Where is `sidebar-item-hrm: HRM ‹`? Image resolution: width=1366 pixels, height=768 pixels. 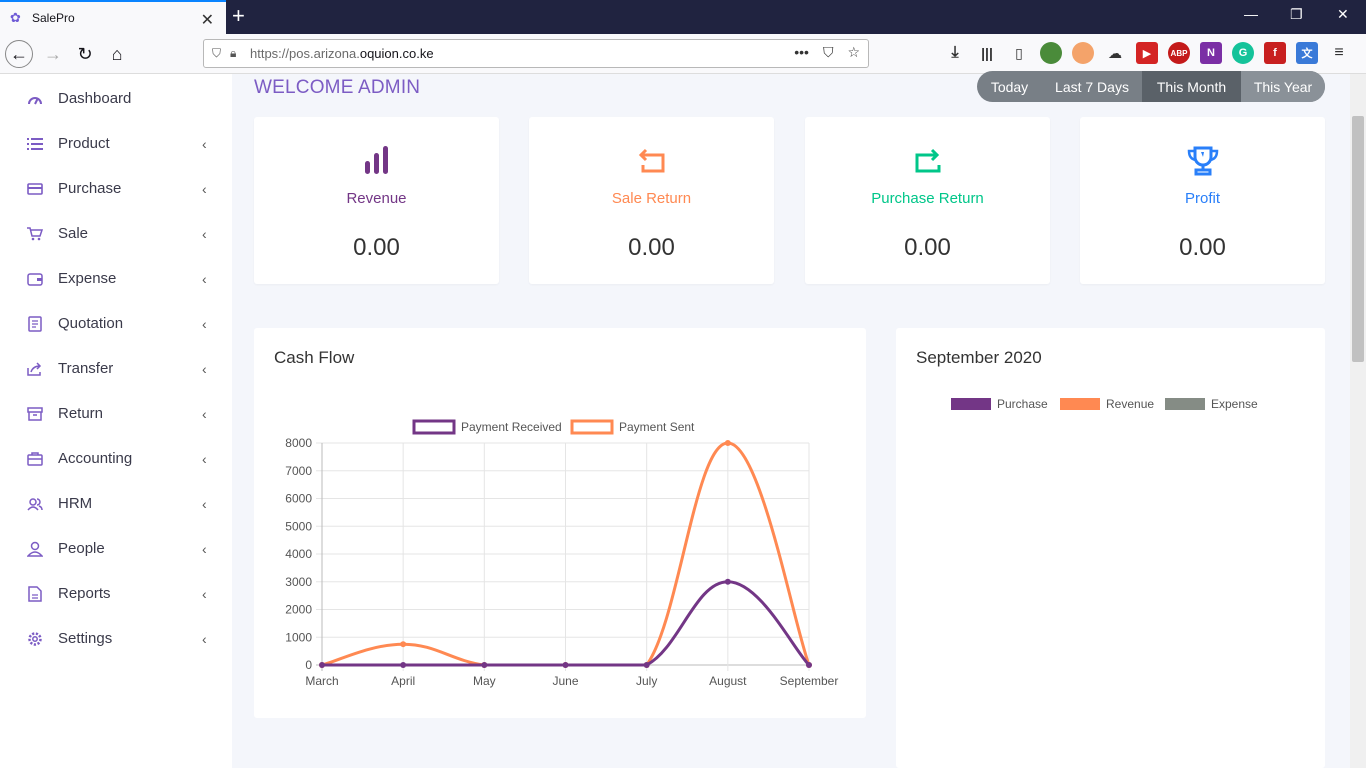 sidebar-item-hrm: HRM ‹ is located at coordinates (116, 503).